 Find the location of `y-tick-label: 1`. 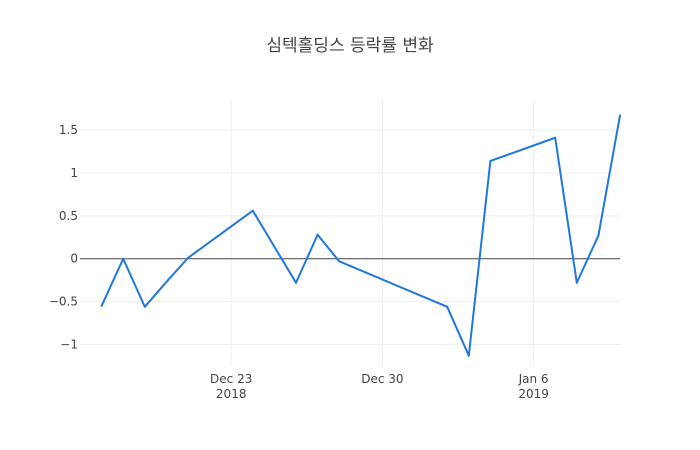

y-tick-label: 1 is located at coordinates (74, 173).